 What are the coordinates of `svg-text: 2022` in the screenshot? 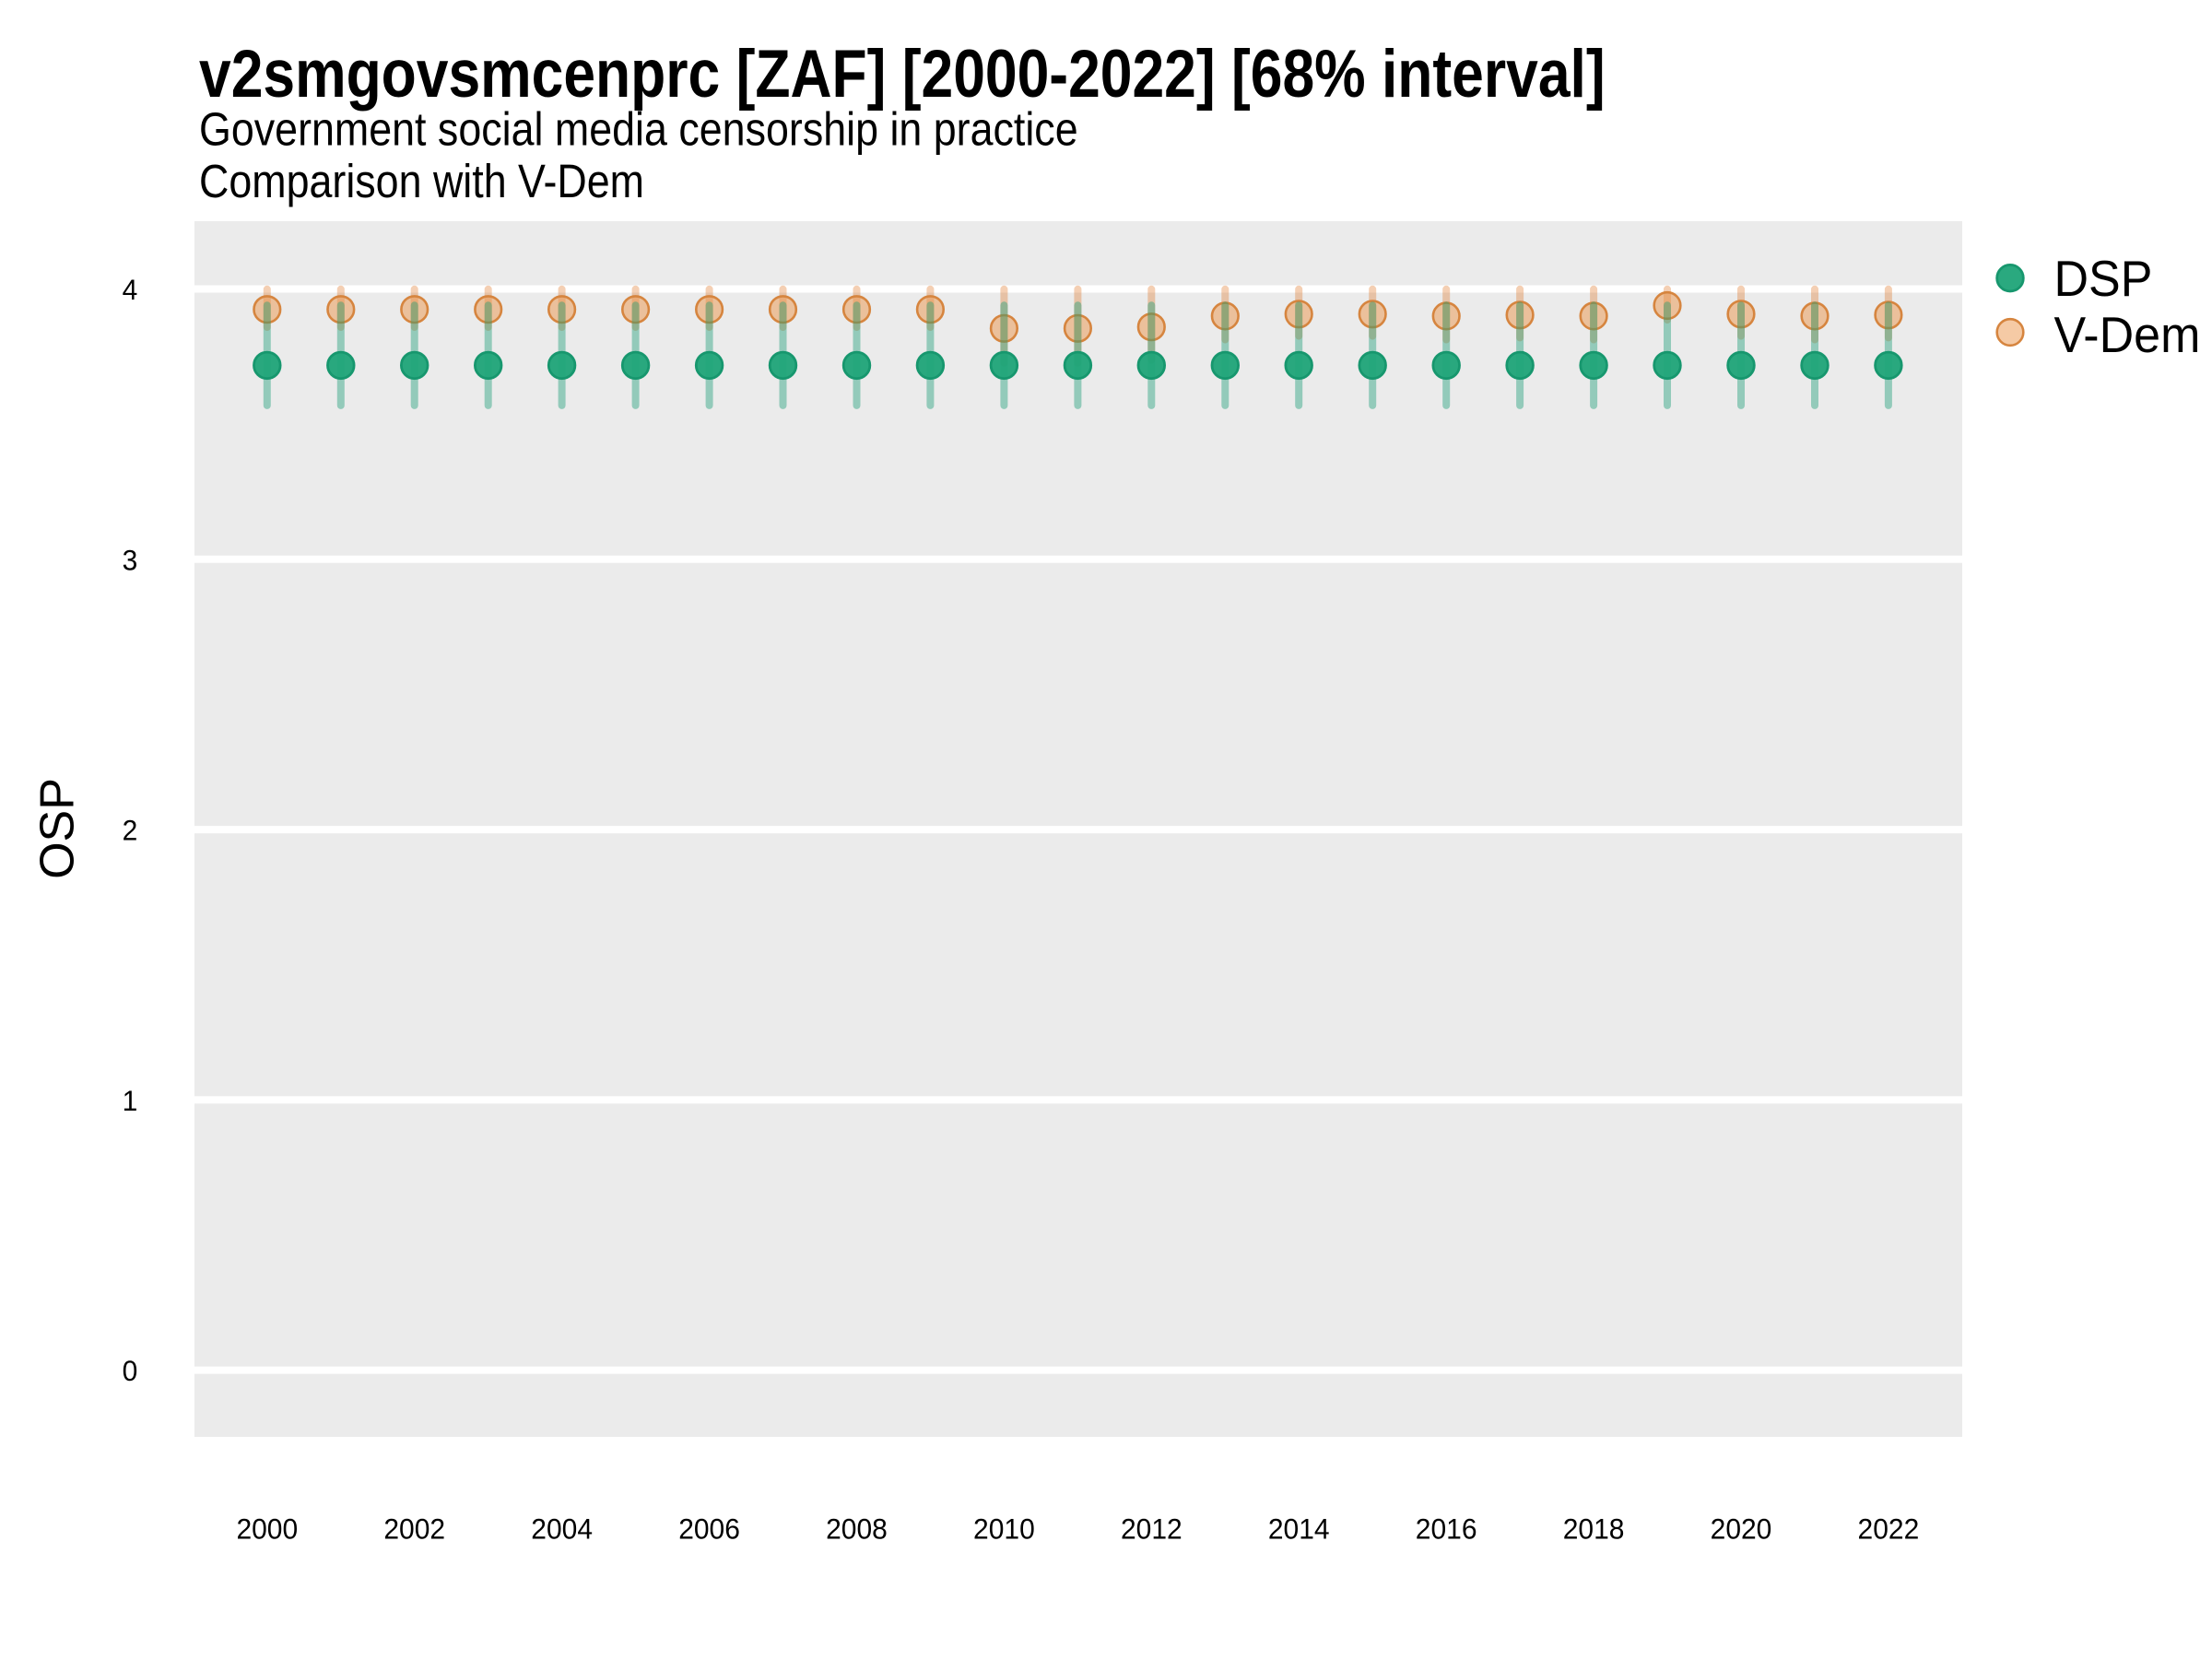 It's located at (1889, 1529).